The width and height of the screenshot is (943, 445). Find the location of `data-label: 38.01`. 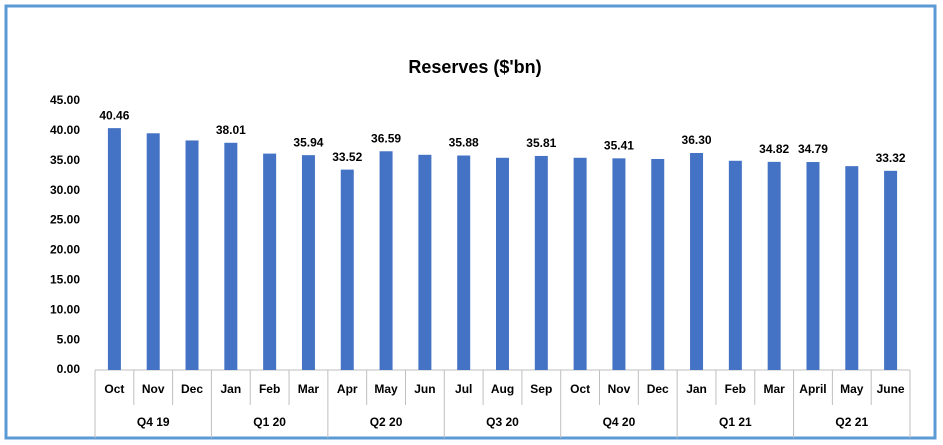

data-label: 38.01 is located at coordinates (231, 130).